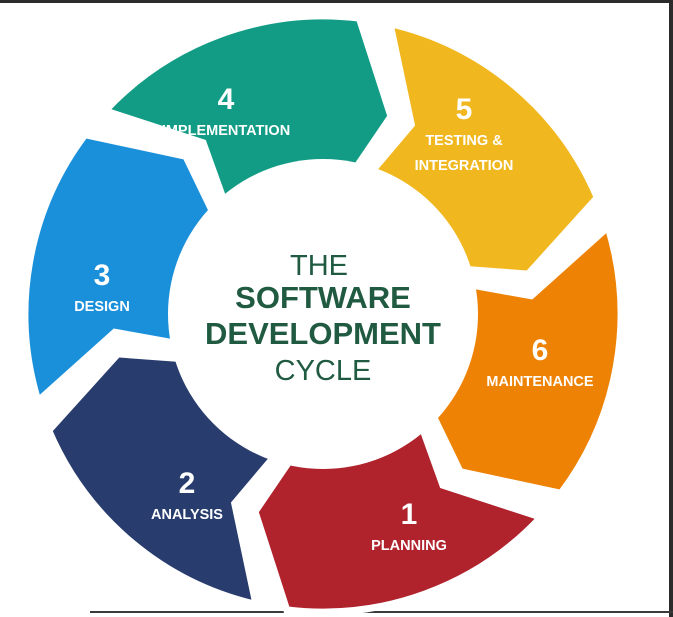 The width and height of the screenshot is (673, 617). Describe the element at coordinates (464, 166) in the screenshot. I see `stage-5-label: INTEGRATION` at that location.